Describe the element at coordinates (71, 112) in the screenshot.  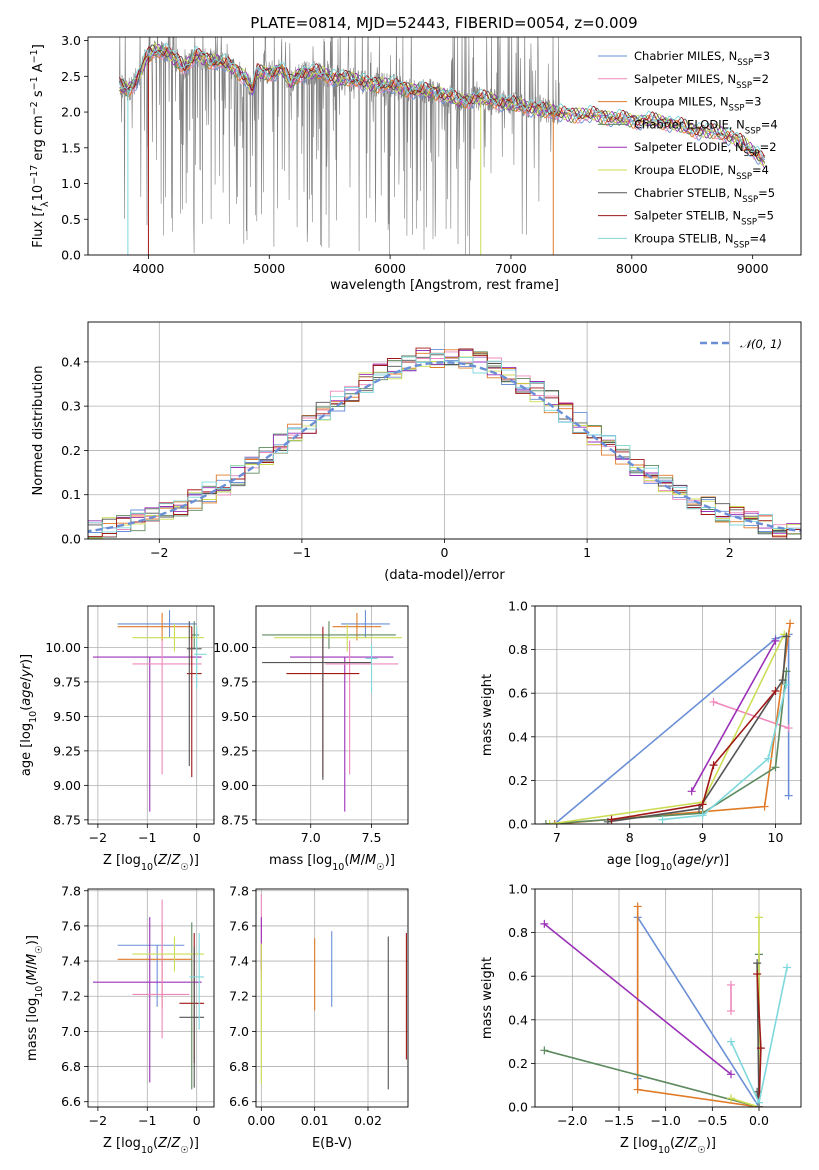
I see `y-tick-label: 2.0` at that location.